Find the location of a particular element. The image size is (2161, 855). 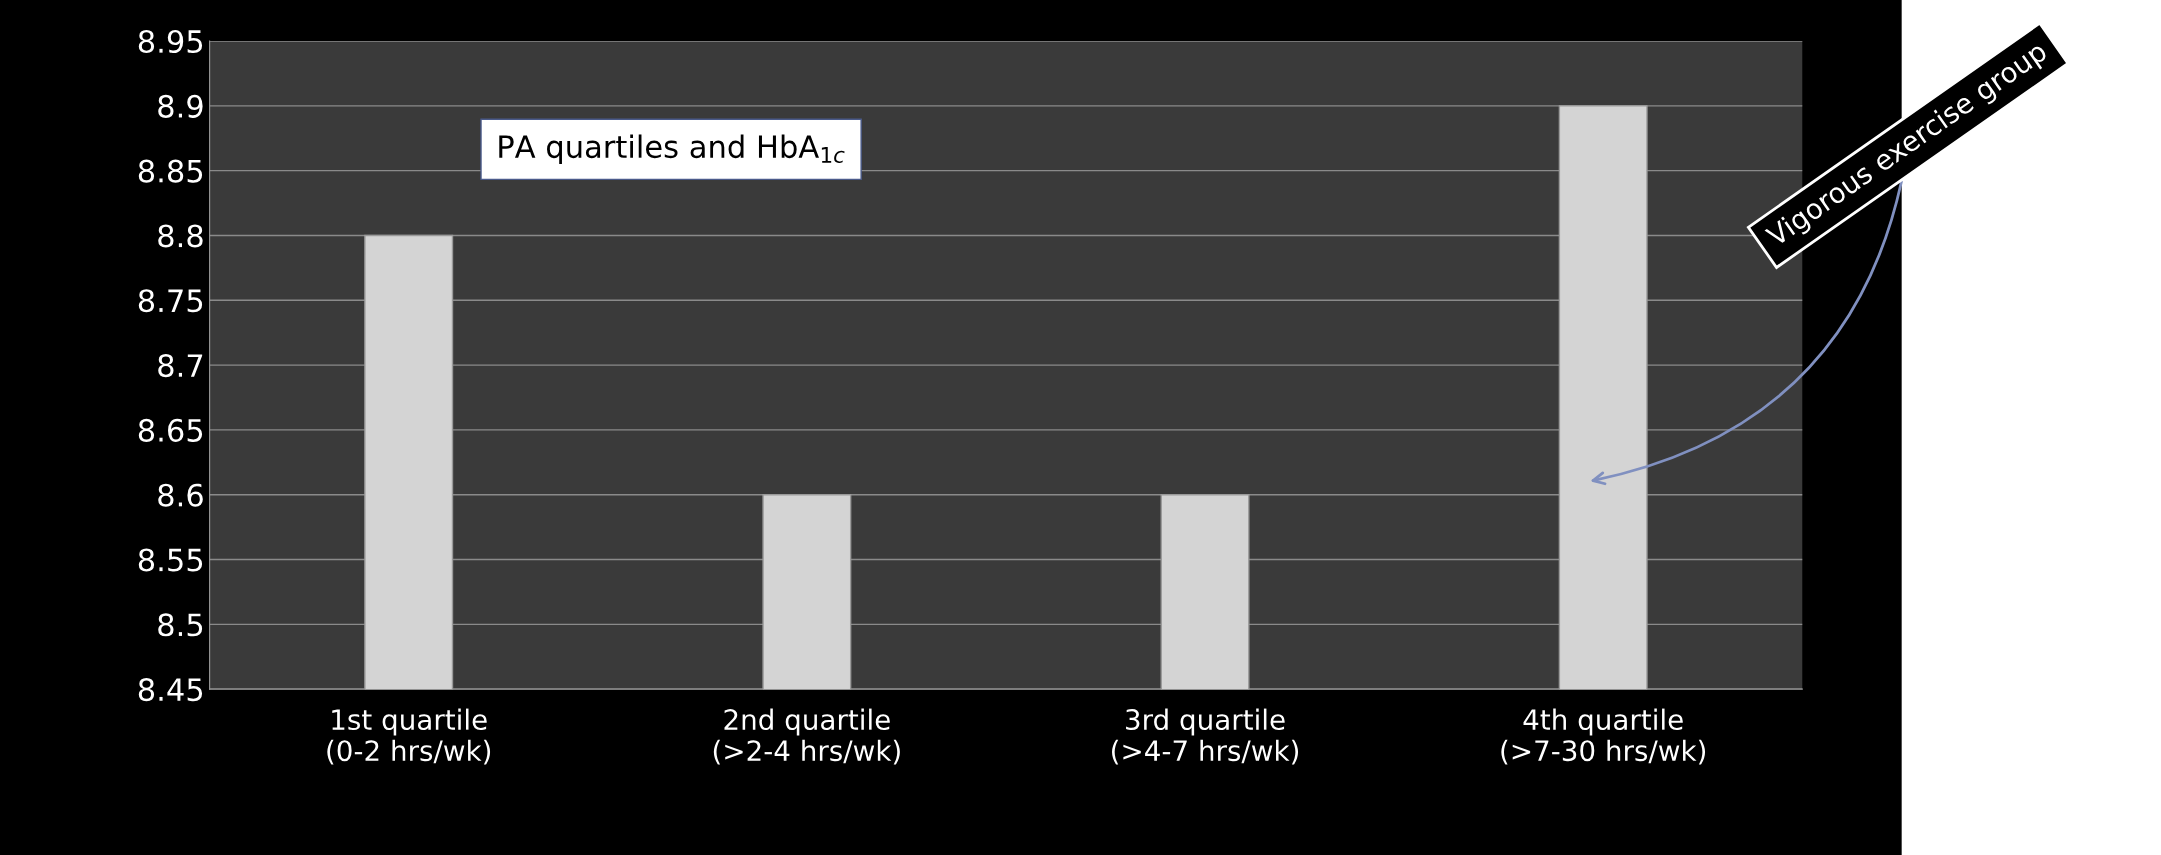

x-tick-label: 2nd quartile (>2-4 hrs/wk) is located at coordinates (806, 736).